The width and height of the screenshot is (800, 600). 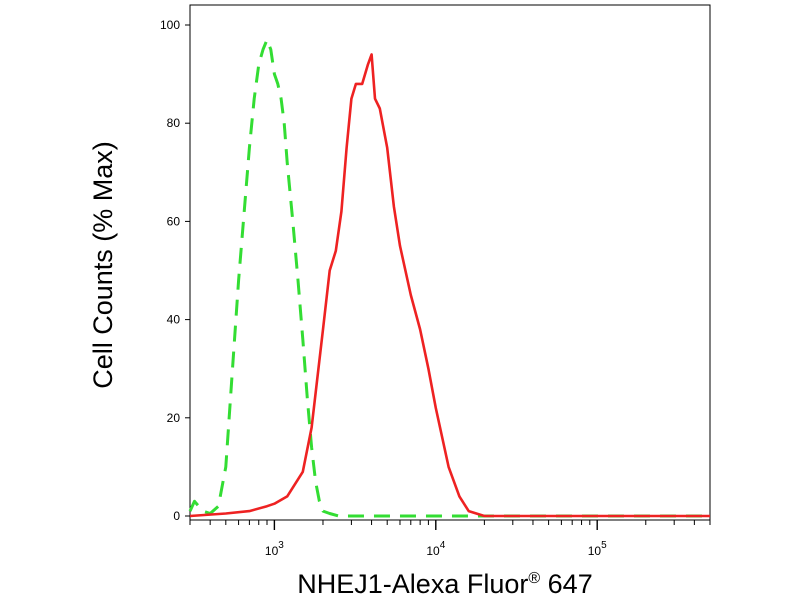 I want to click on y-tick-label: 20, so click(x=174, y=418).